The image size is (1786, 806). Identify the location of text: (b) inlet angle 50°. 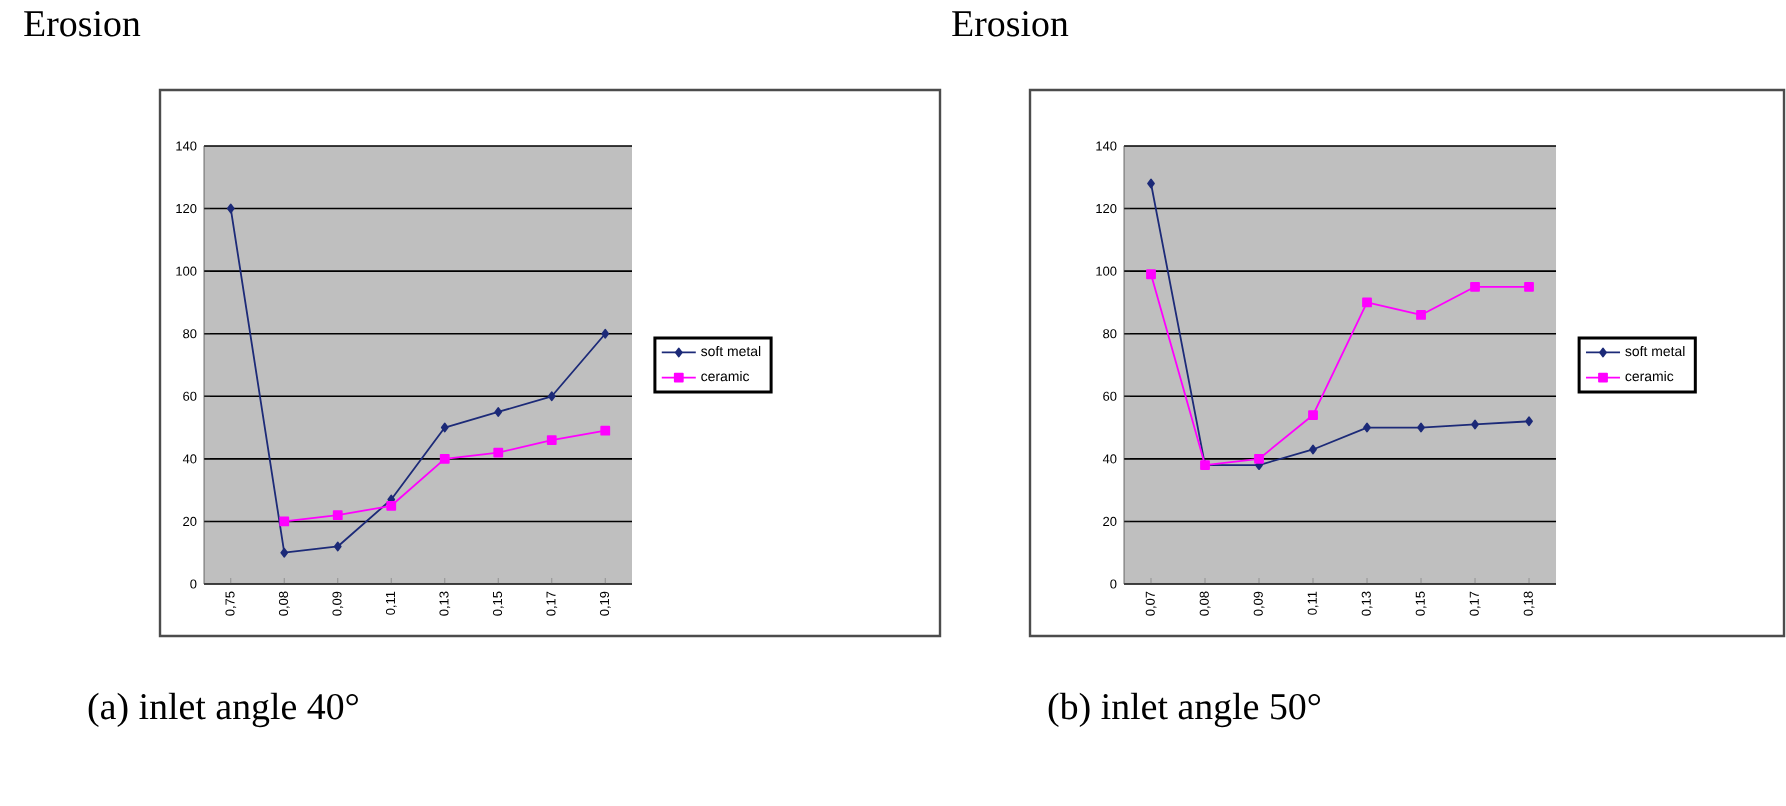
(1184, 710).